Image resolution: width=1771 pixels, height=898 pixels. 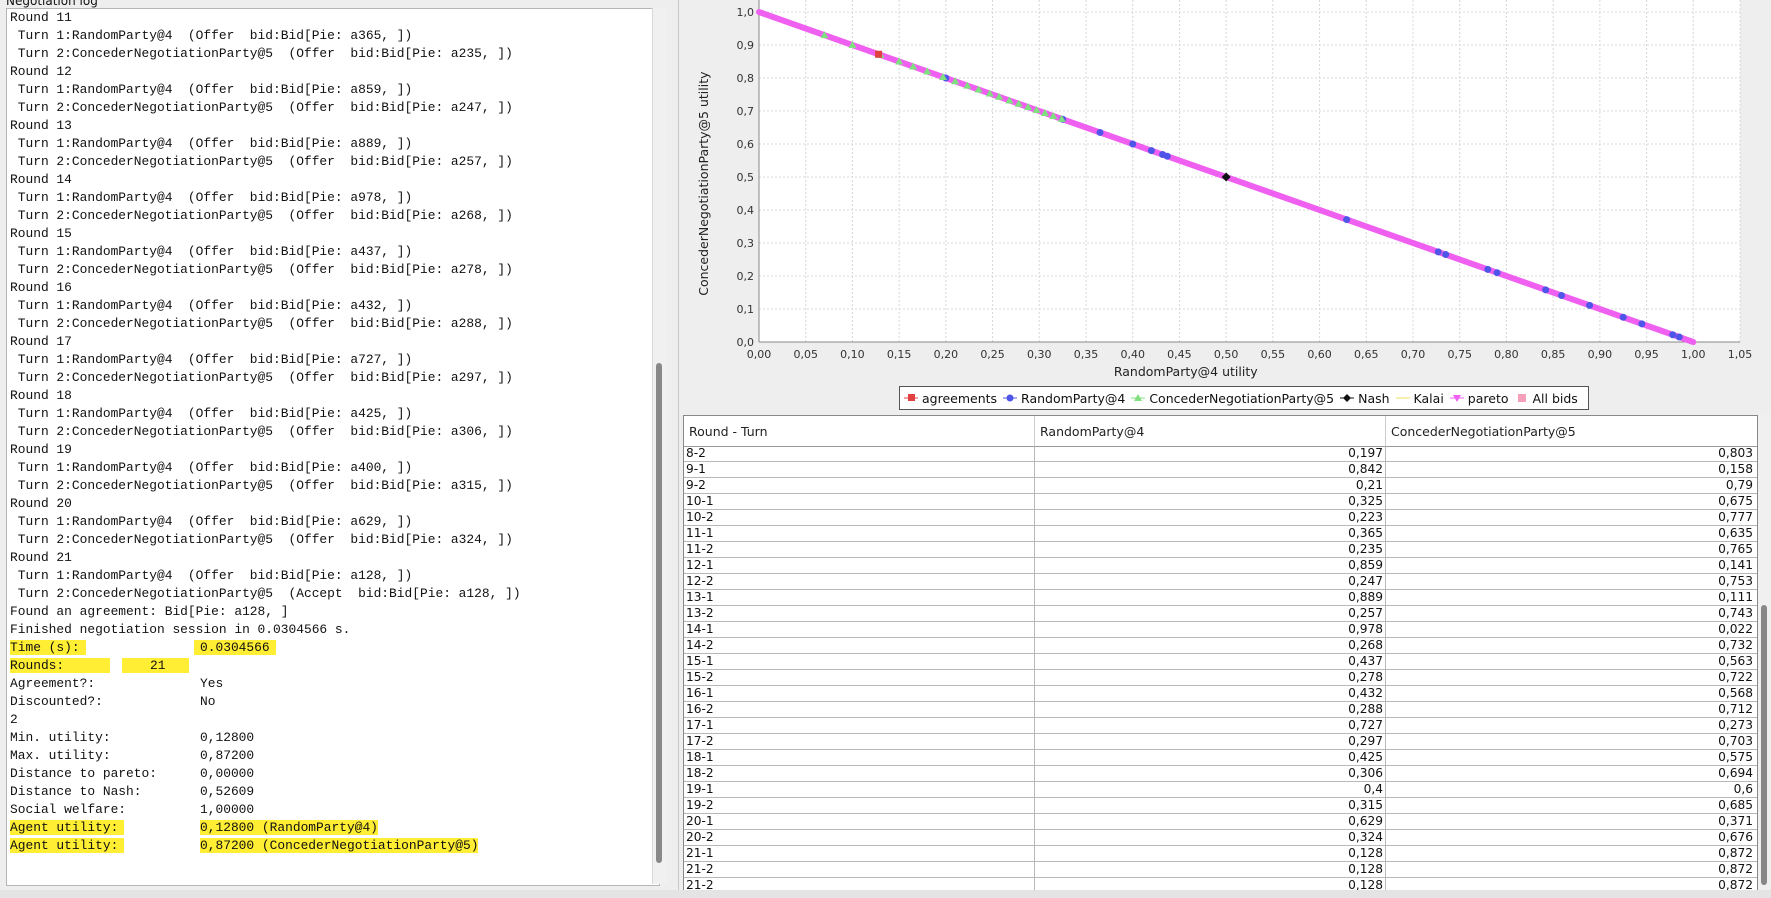 What do you see at coordinates (212, 683) in the screenshot?
I see `log-stat-value: Yes` at bounding box center [212, 683].